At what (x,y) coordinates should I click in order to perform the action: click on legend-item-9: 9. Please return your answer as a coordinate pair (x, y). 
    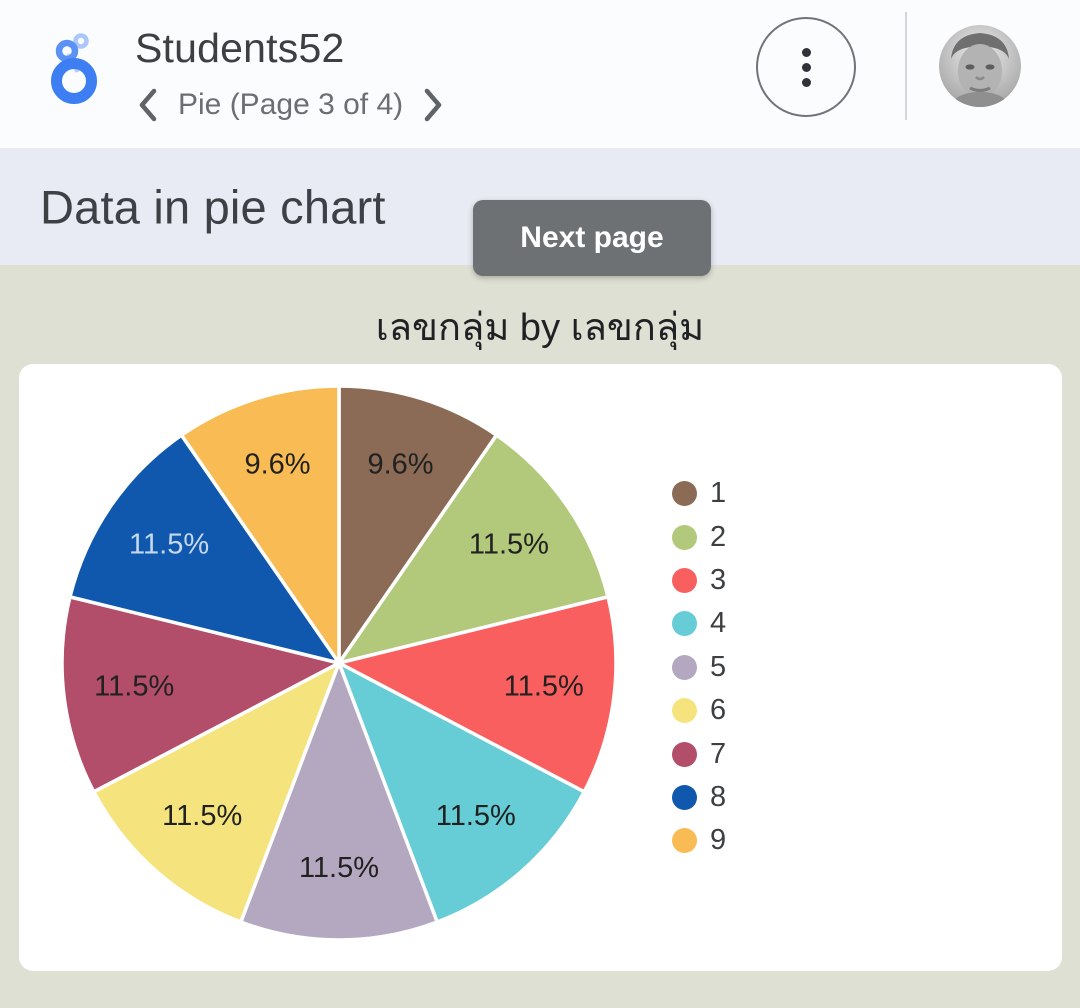
    Looking at the image, I should click on (699, 840).